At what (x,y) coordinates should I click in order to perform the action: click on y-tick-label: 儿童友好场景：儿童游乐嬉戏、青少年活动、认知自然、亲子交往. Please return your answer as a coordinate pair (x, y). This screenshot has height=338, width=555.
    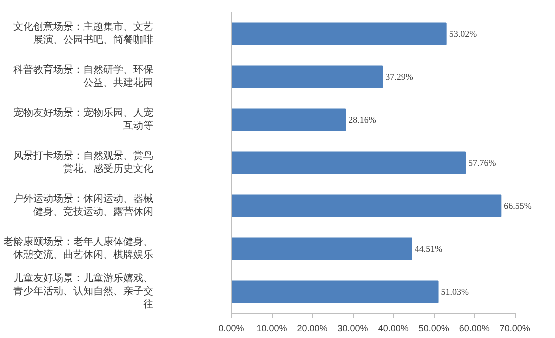
    Looking at the image, I should click on (84, 291).